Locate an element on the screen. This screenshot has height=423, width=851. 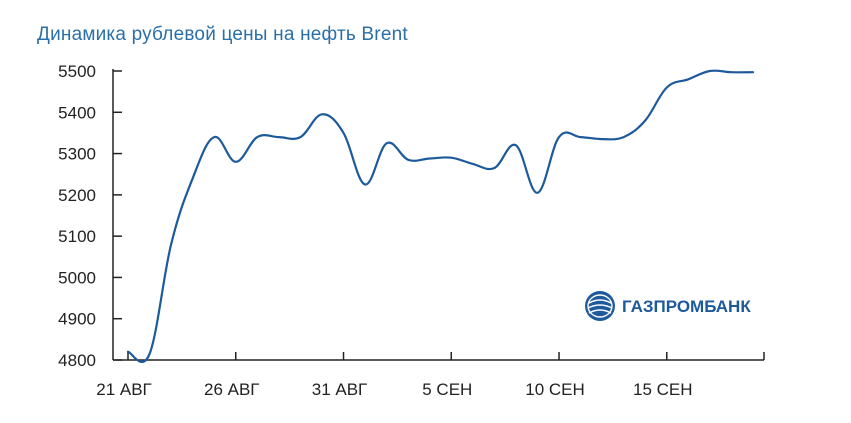
x-axis-ticks: 21 АВГ 26 АВГ 31 АВГ 5 СЕН 10 СЕН 15 СЕН is located at coordinates (394, 375).